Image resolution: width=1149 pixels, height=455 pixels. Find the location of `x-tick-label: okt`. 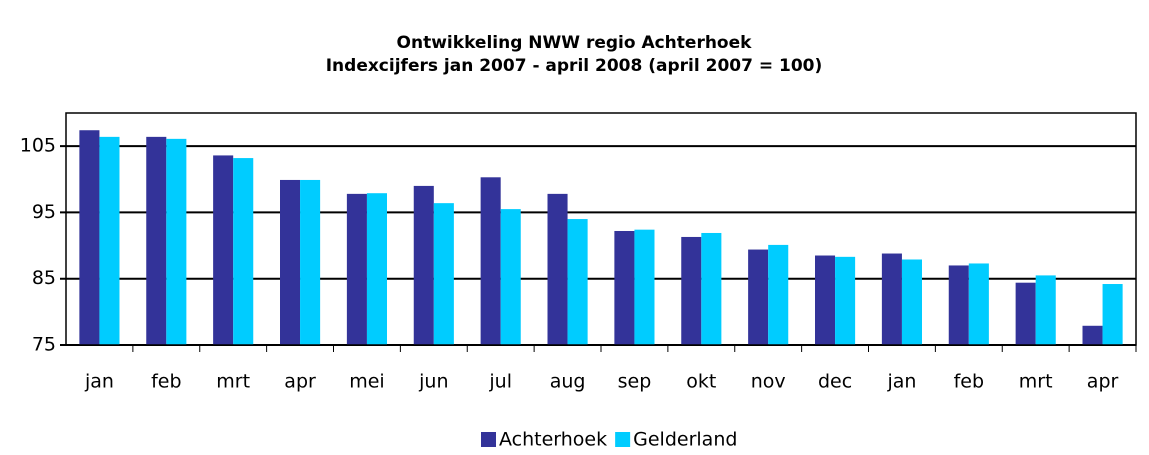

x-tick-label: okt is located at coordinates (701, 382).